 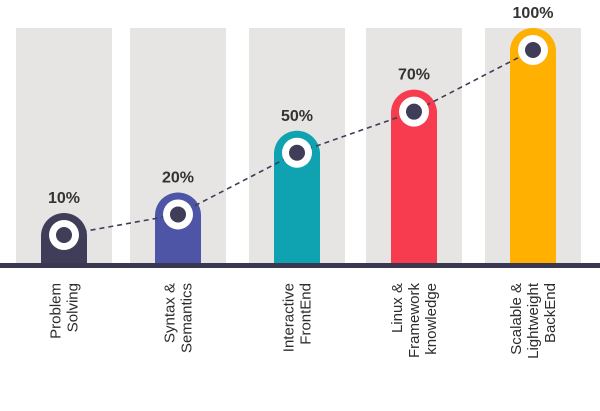 What do you see at coordinates (73, 307) in the screenshot?
I see `category-label-1-line-2: Solving` at bounding box center [73, 307].